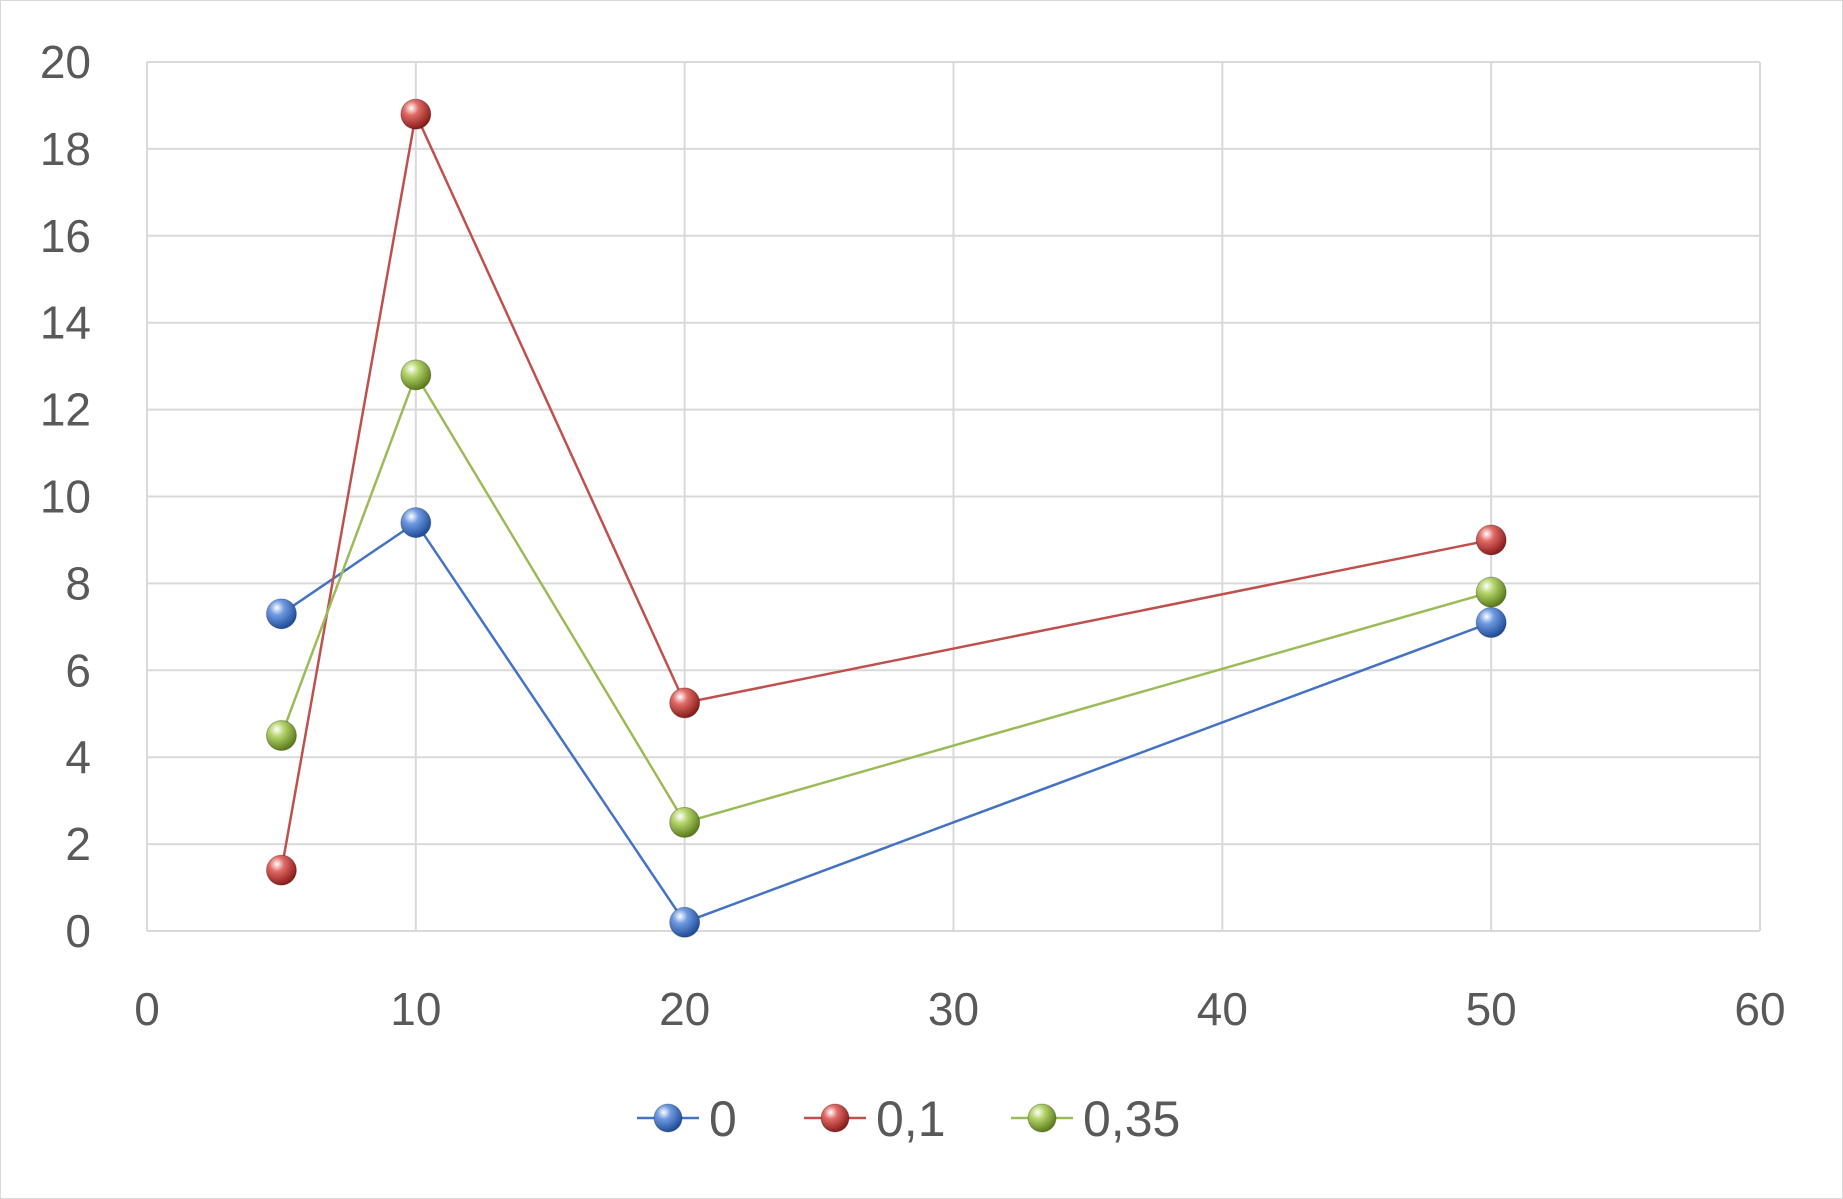 The width and height of the screenshot is (1843, 1199). I want to click on y-tick-label: 2, so click(78, 844).